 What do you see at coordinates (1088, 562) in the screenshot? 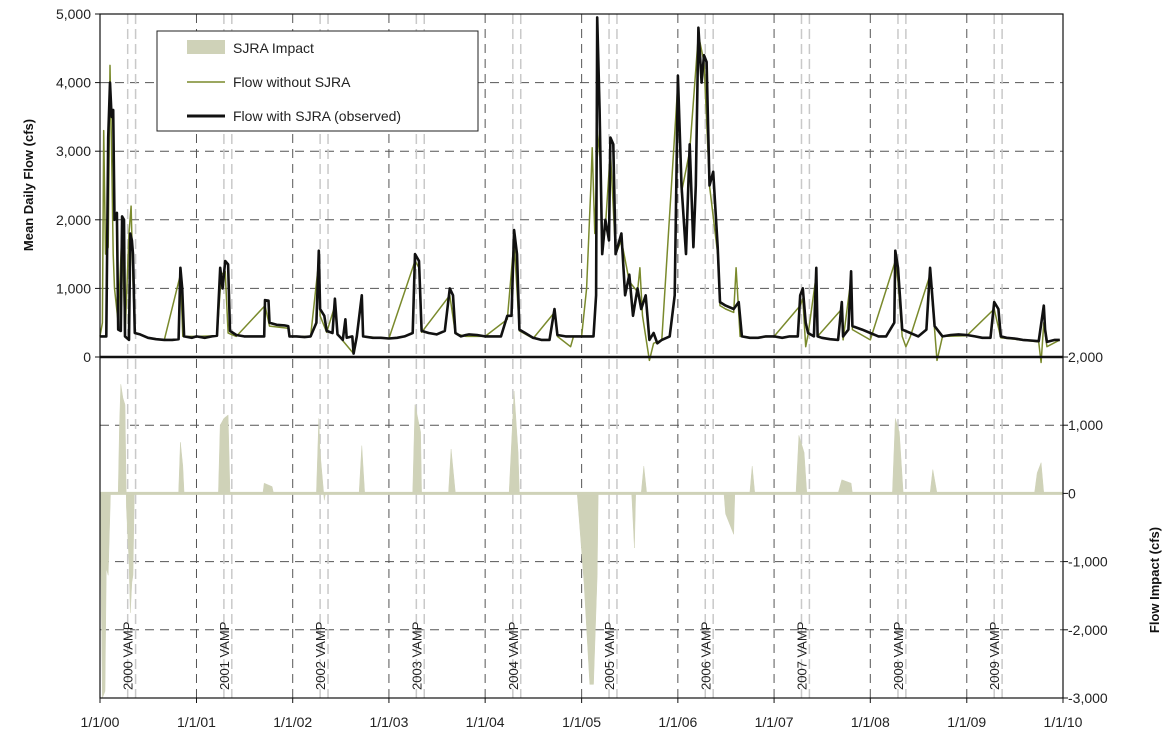
I see `y-right-tick-label--1000: -1,000` at bounding box center [1088, 562].